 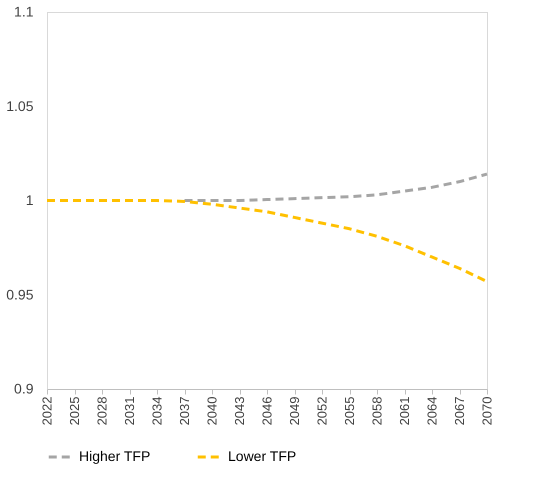 What do you see at coordinates (294, 411) in the screenshot?
I see `x-tick-label: 2049` at bounding box center [294, 411].